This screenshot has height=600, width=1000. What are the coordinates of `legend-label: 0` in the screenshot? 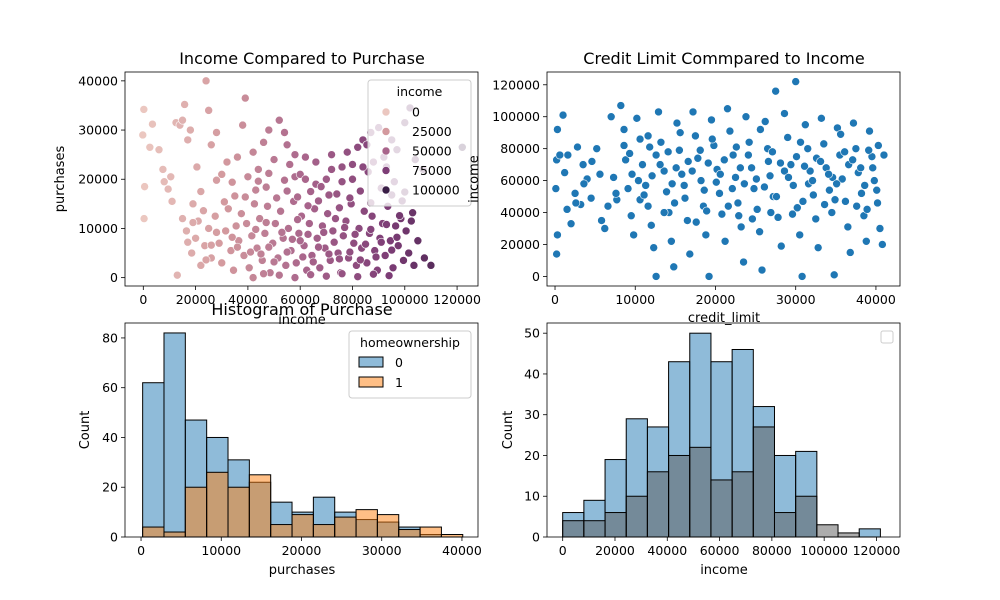 It's located at (399, 362).